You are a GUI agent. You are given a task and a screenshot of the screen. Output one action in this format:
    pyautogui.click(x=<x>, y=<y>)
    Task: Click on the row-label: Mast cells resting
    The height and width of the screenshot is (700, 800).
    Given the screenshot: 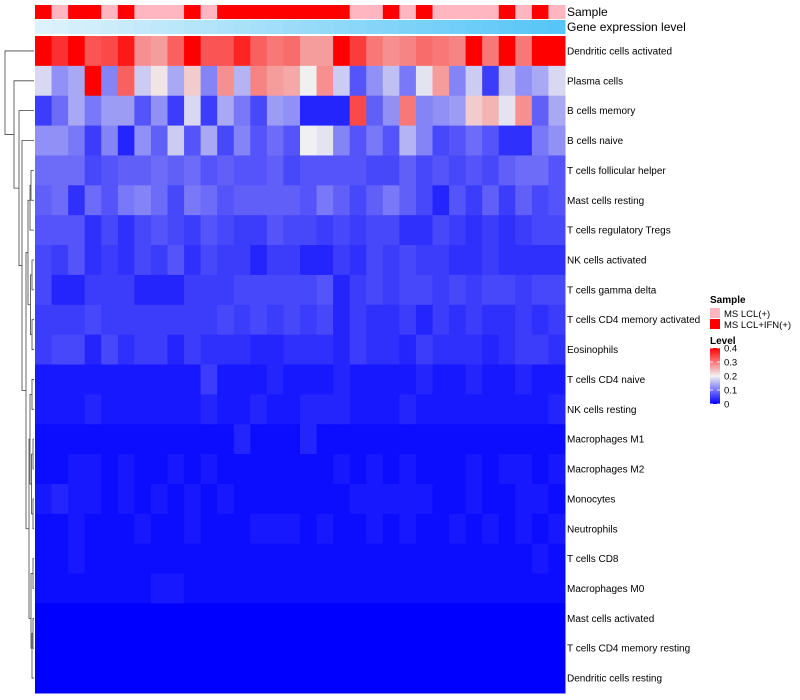 What is the action you would take?
    pyautogui.click(x=605, y=201)
    